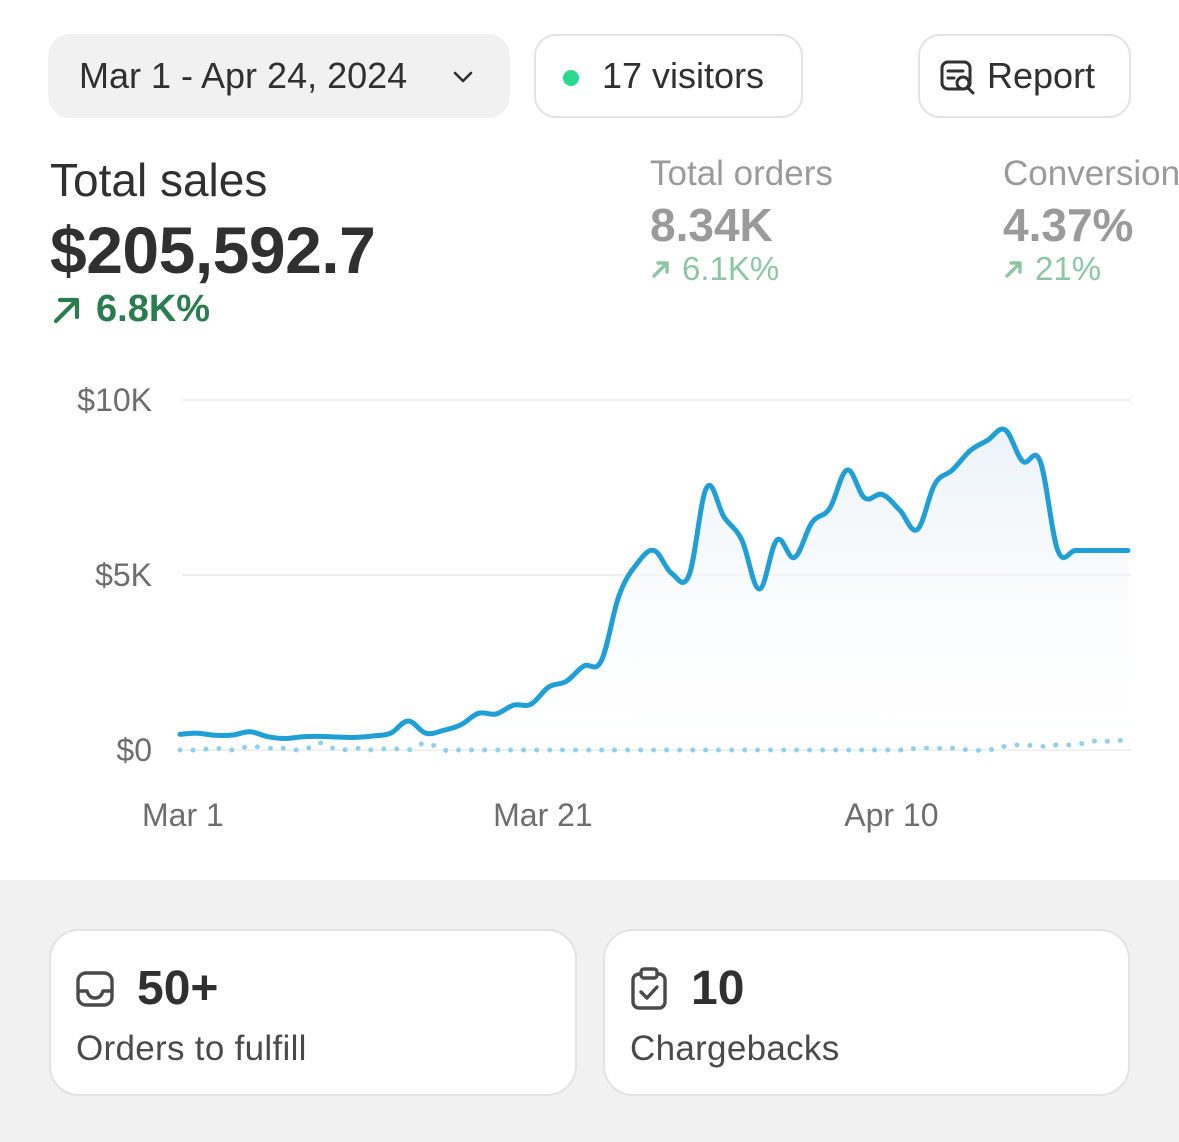  I want to click on total-orders-metric: Total orders 8.34K 6.1K%, so click(741, 221).